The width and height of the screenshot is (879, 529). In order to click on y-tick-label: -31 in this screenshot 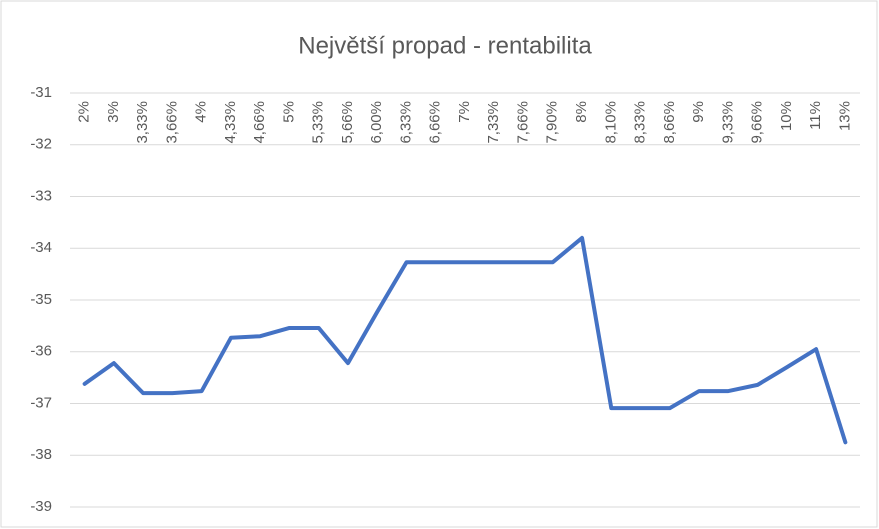, I will do `click(41, 92)`.